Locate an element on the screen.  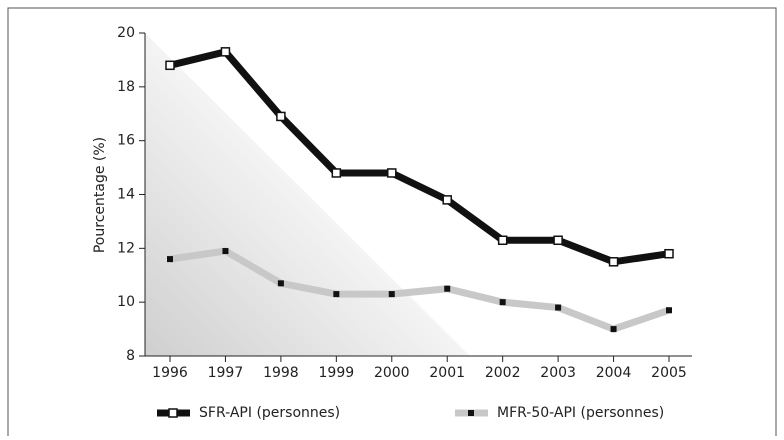
x-tick-label: 1999 is located at coordinates (337, 373).